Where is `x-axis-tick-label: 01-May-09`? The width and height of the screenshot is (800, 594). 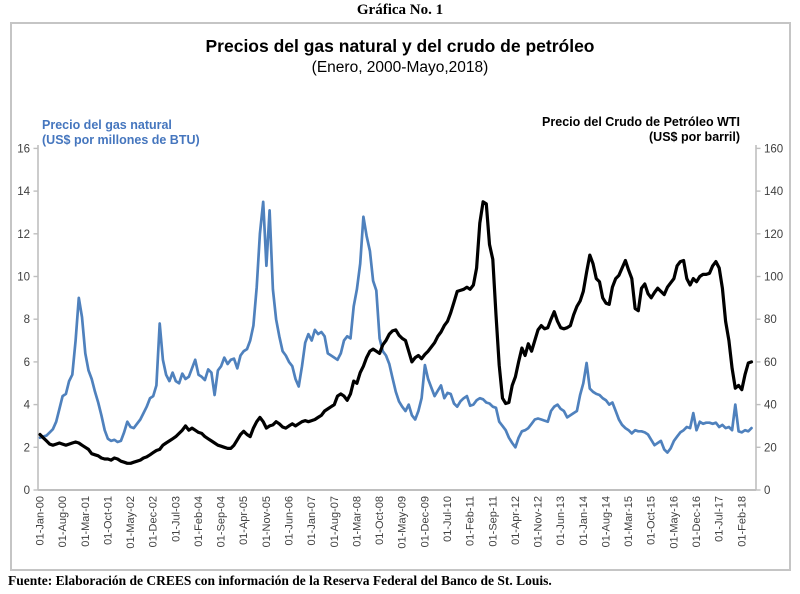 x-axis-tick-label: 01-May-09 is located at coordinates (403, 522).